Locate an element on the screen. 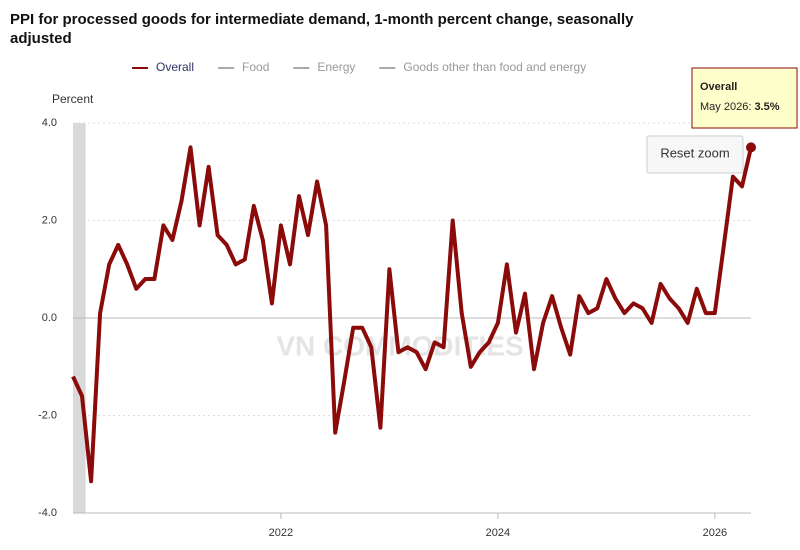 The height and width of the screenshot is (550, 800). reset-zoom-button: Reset zoom is located at coordinates (695, 154).